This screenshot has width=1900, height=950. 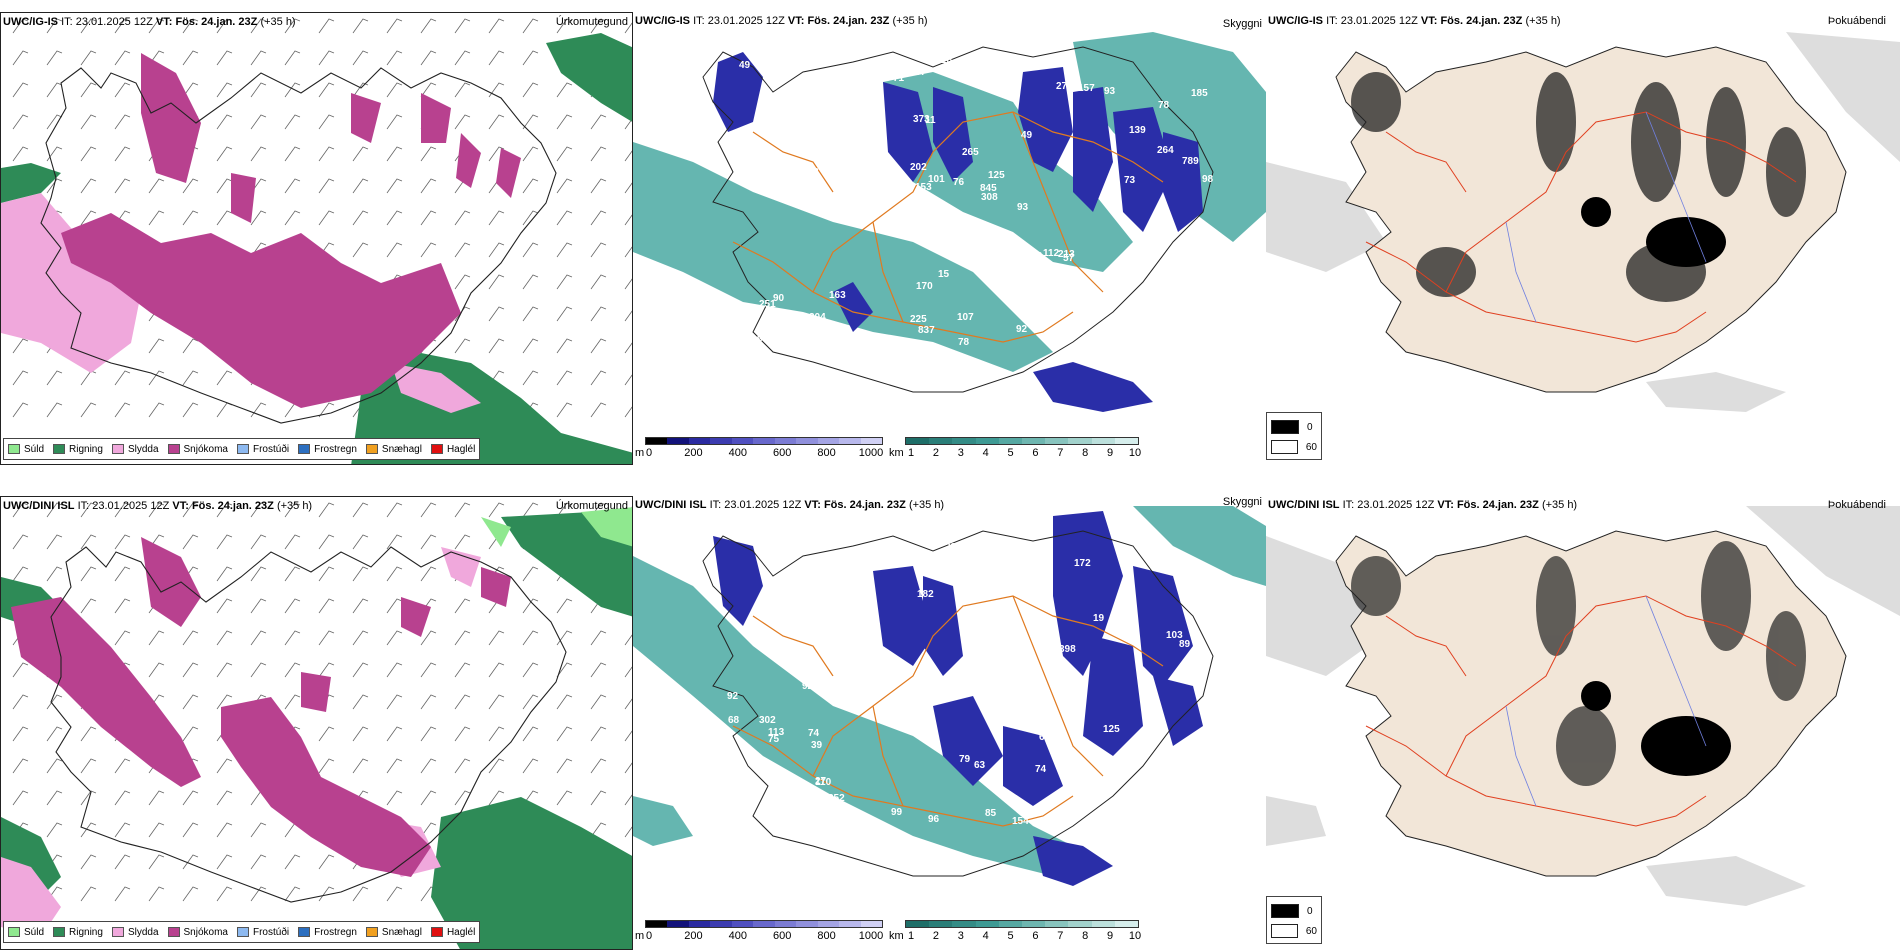 What do you see at coordinates (985, 936) in the screenshot?
I see `colorbar-tick: 4` at bounding box center [985, 936].